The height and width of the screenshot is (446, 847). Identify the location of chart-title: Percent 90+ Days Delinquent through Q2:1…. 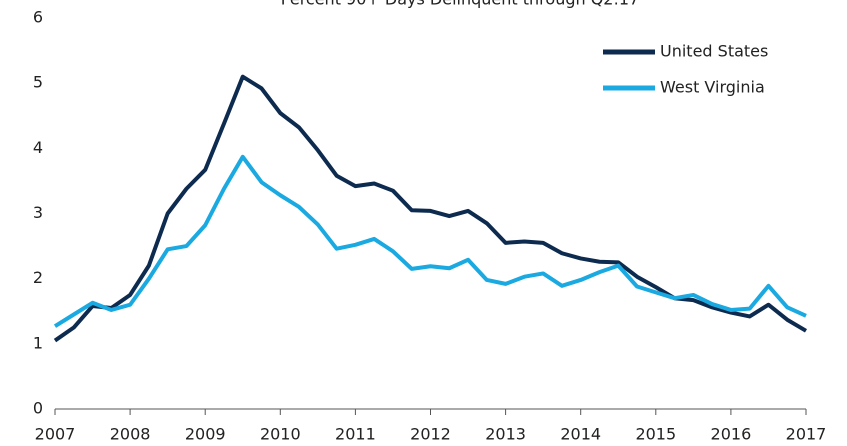
(460, 4).